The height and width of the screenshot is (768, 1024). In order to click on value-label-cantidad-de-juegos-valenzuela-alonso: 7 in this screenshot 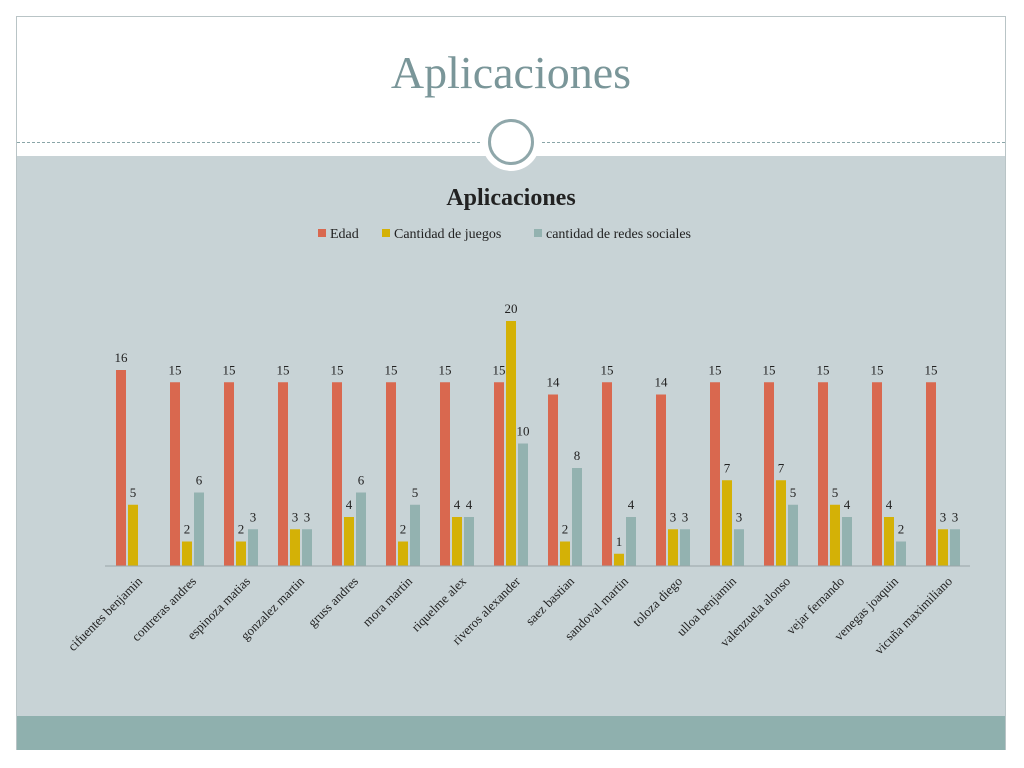, I will do `click(781, 467)`.